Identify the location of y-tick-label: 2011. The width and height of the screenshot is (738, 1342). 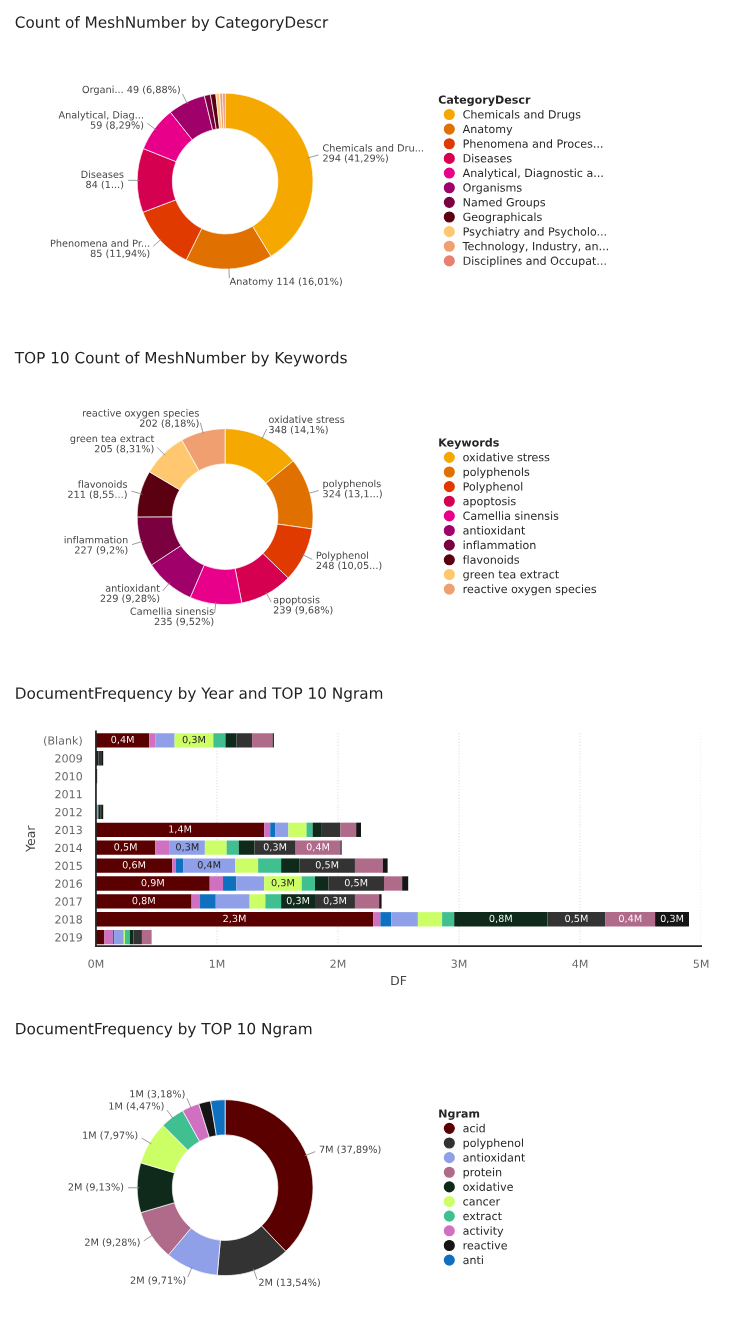
(68, 794).